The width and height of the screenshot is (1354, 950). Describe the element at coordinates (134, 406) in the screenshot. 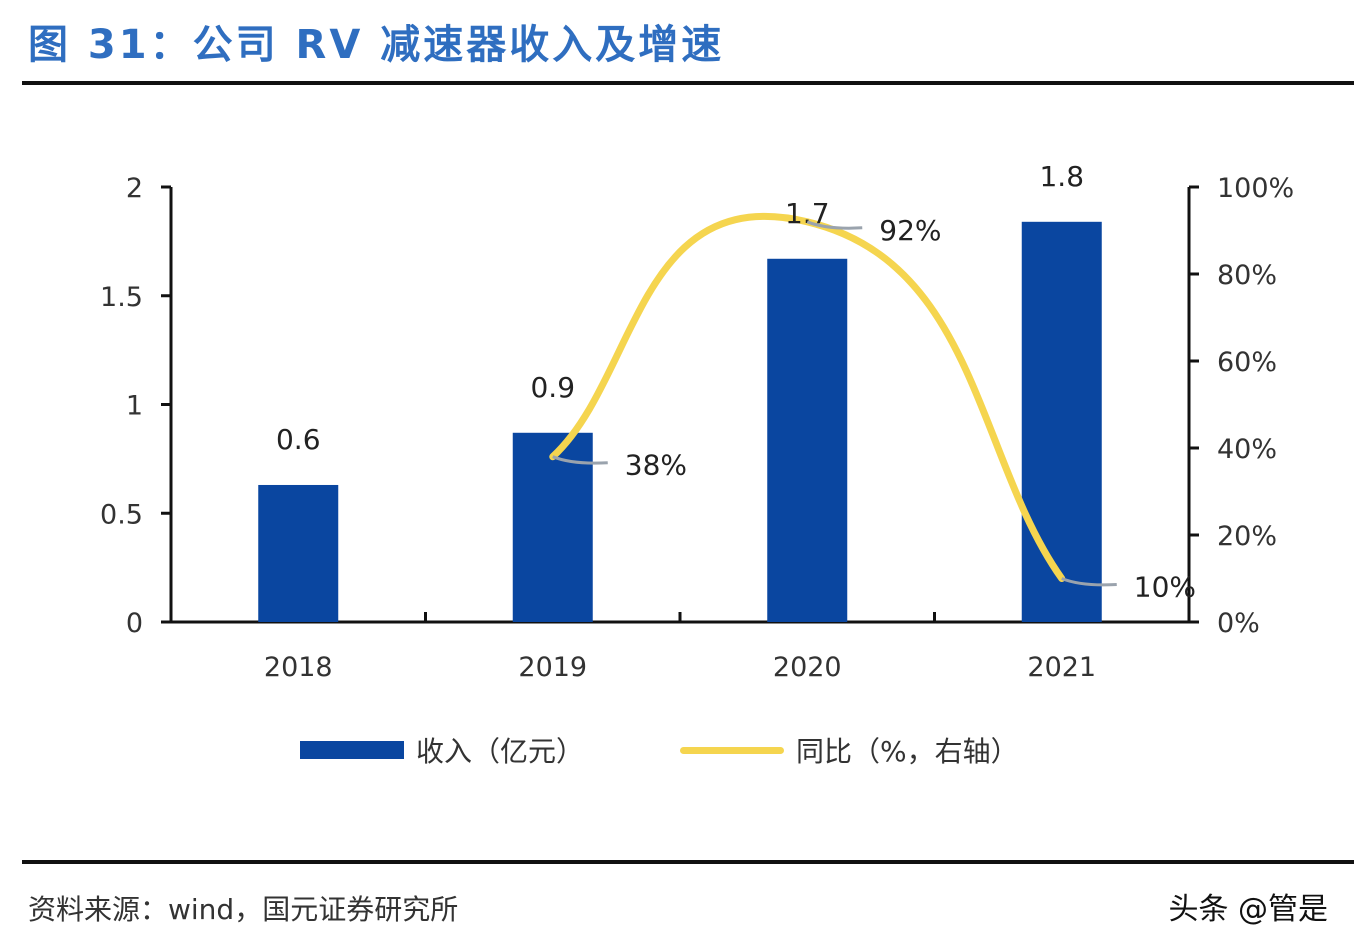

I see `left-tick-label: 1` at that location.